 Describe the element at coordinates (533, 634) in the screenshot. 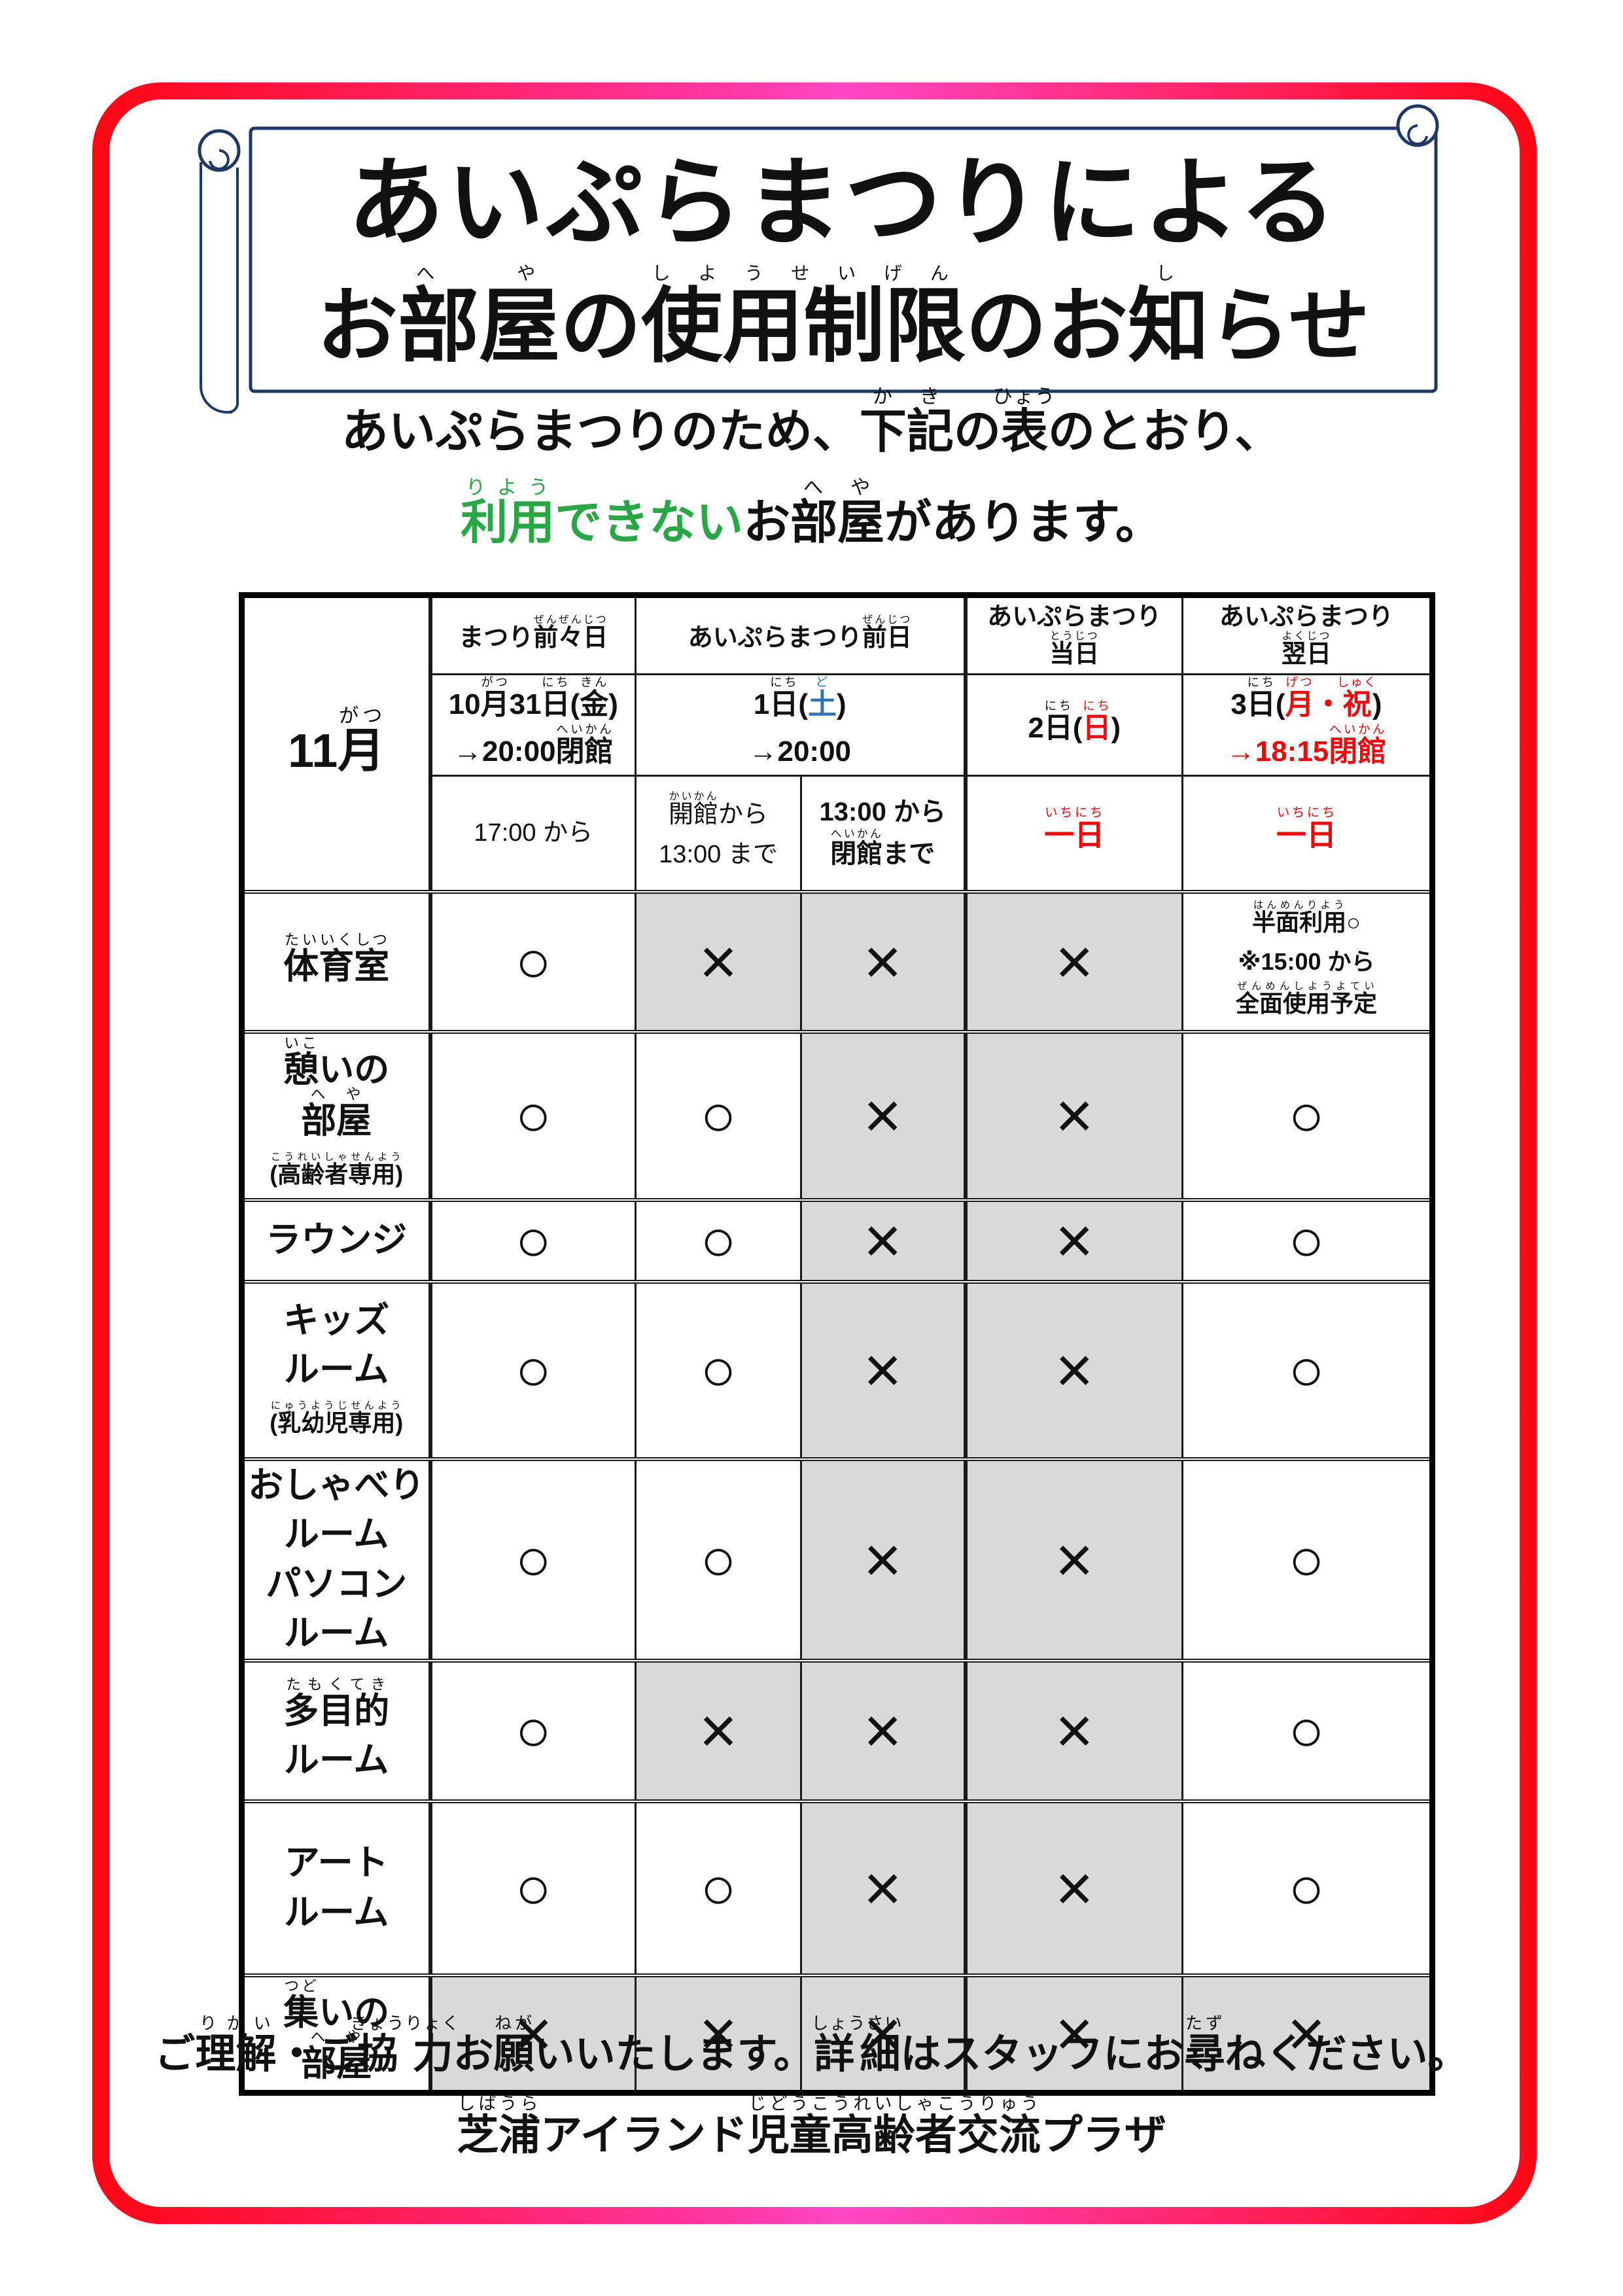

I see `col-header-two-days-before: まつり前々日ぜんぜんじつ` at that location.